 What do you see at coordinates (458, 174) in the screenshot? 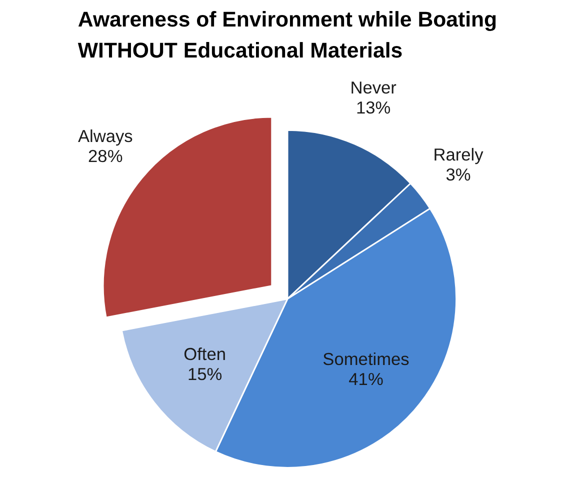
I see `data-label: 3%` at bounding box center [458, 174].